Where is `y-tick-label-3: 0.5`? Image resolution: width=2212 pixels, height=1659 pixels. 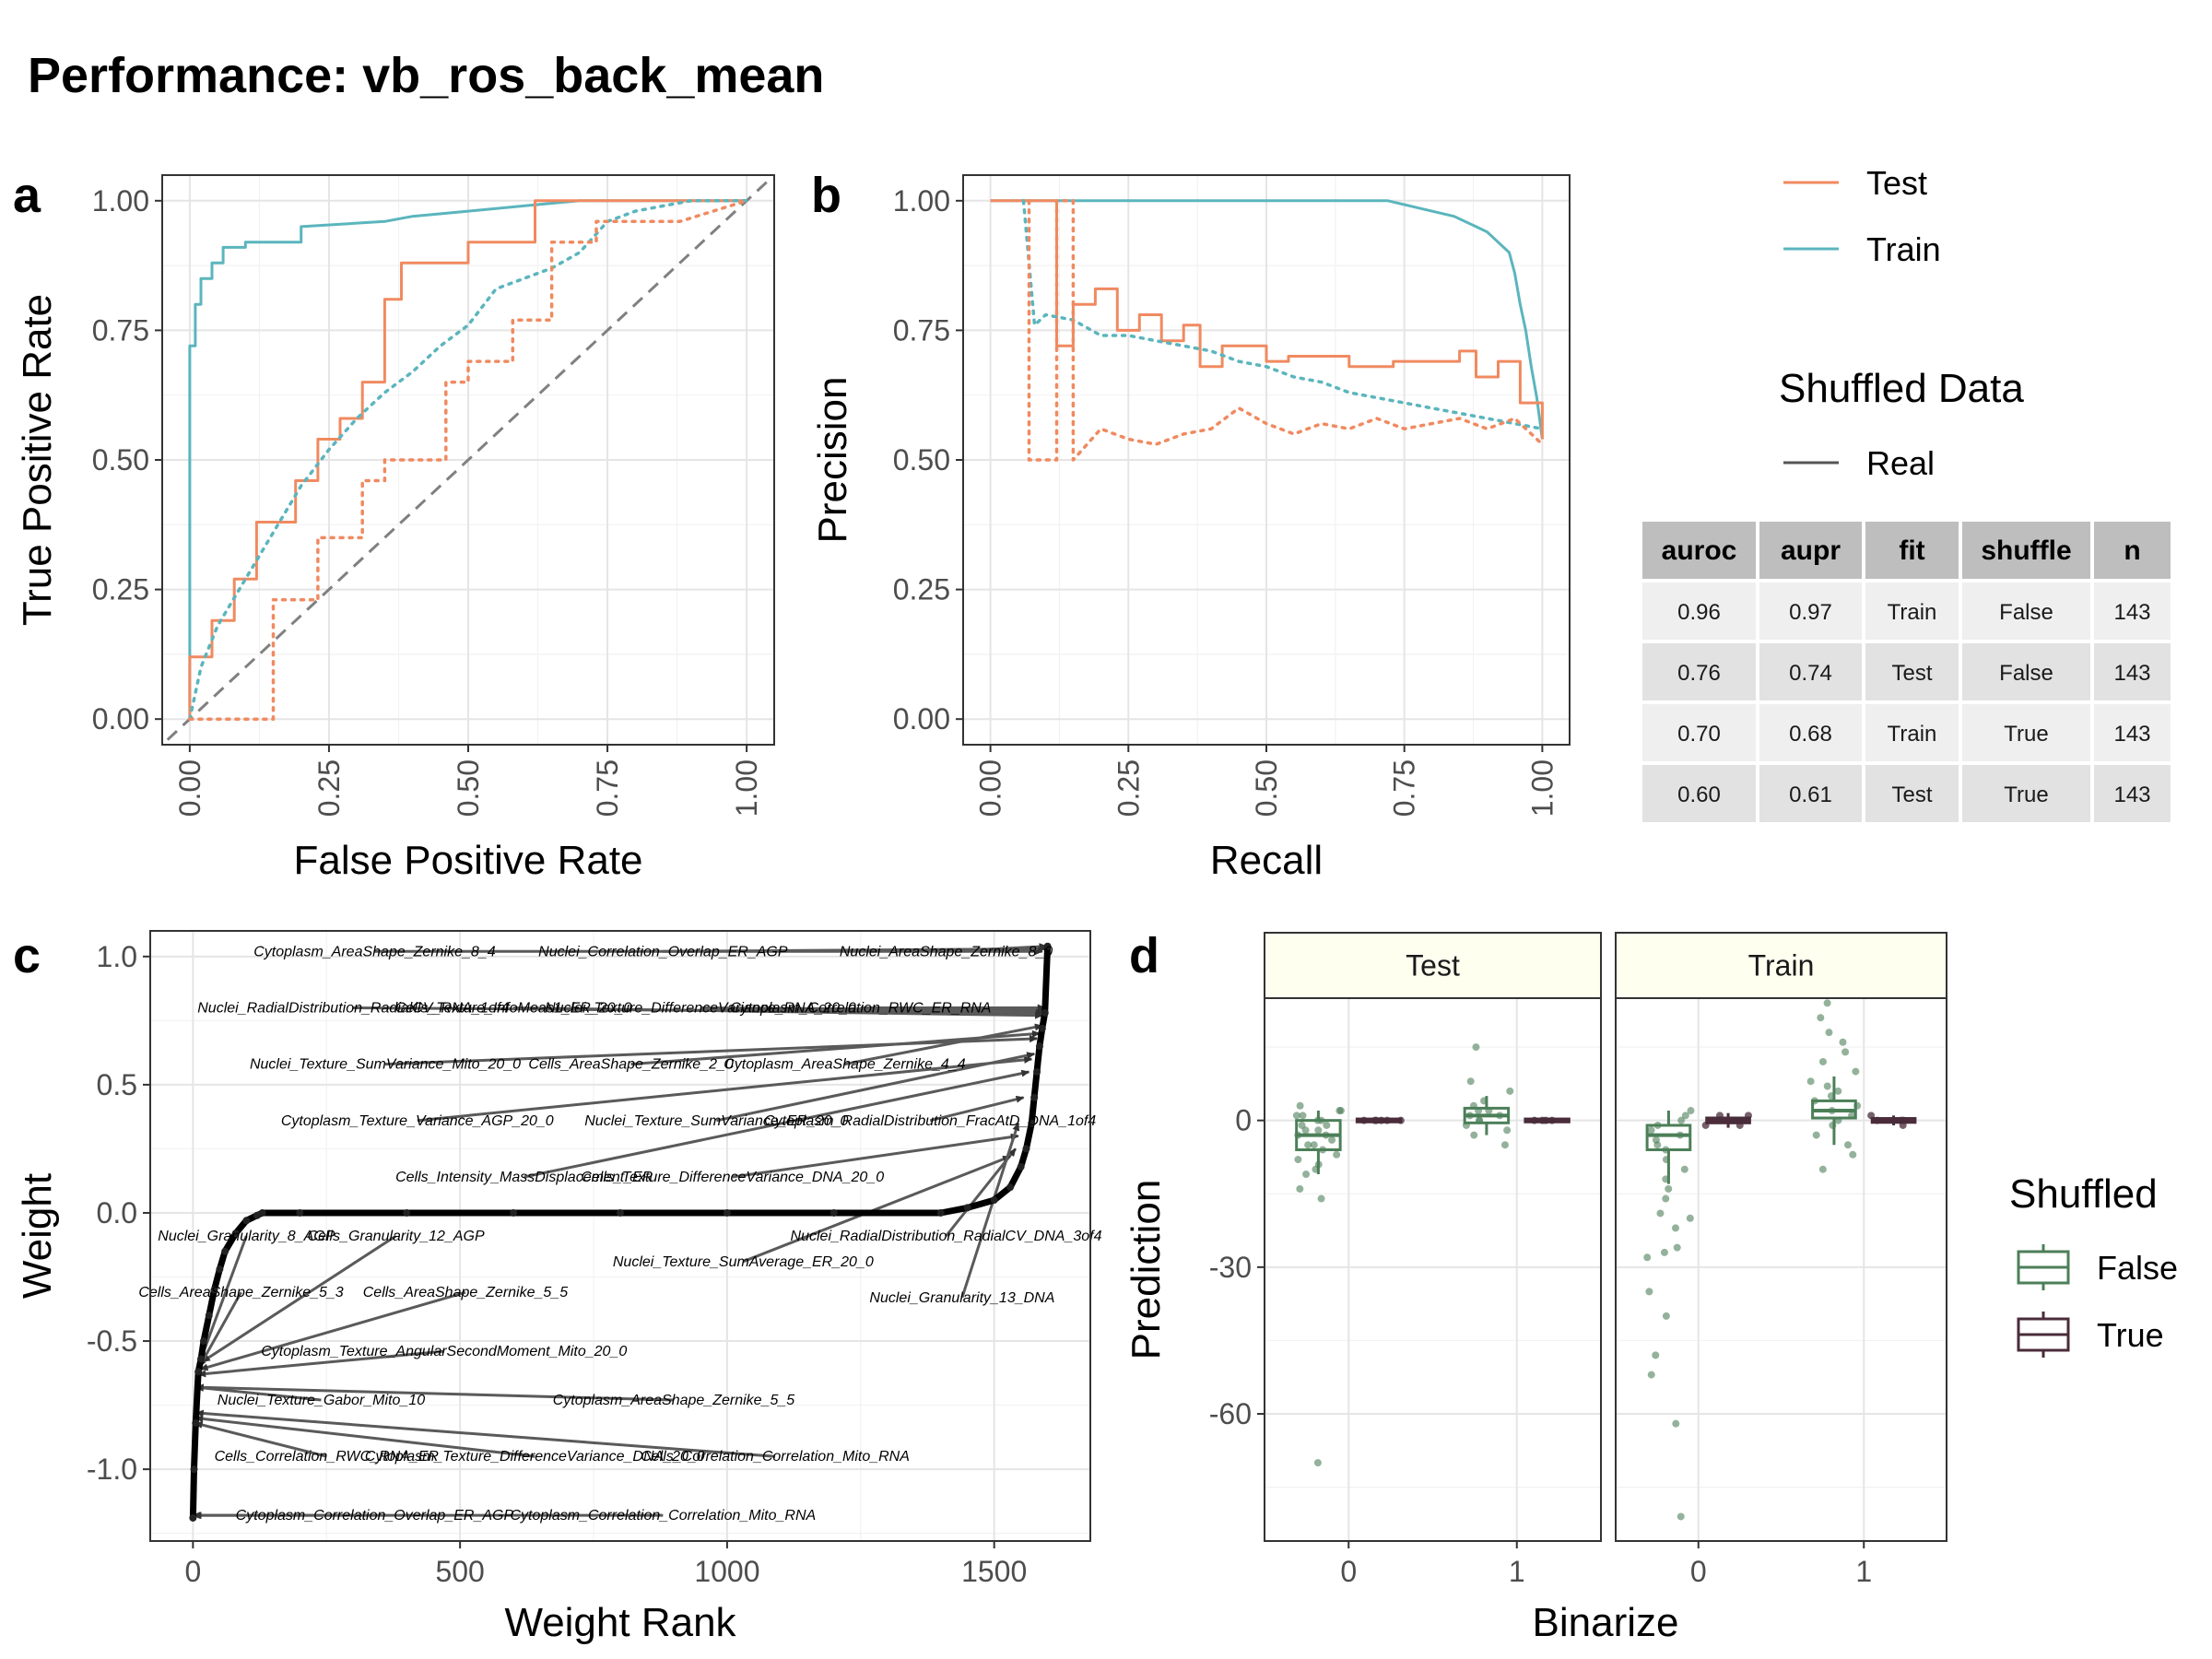
y-tick-label-3: 0.5 is located at coordinates (117, 1084).